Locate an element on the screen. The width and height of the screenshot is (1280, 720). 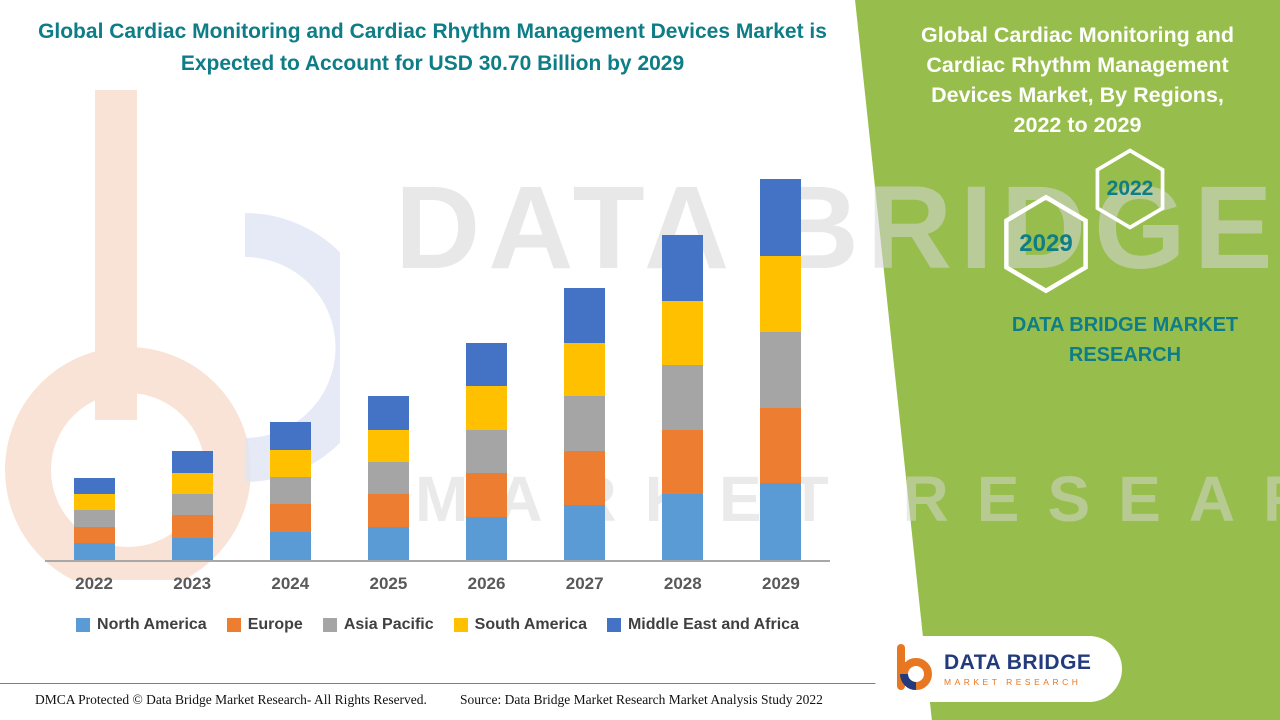
bar-segment-2026-middle-east-and-africa is located at coordinates (487, 365).